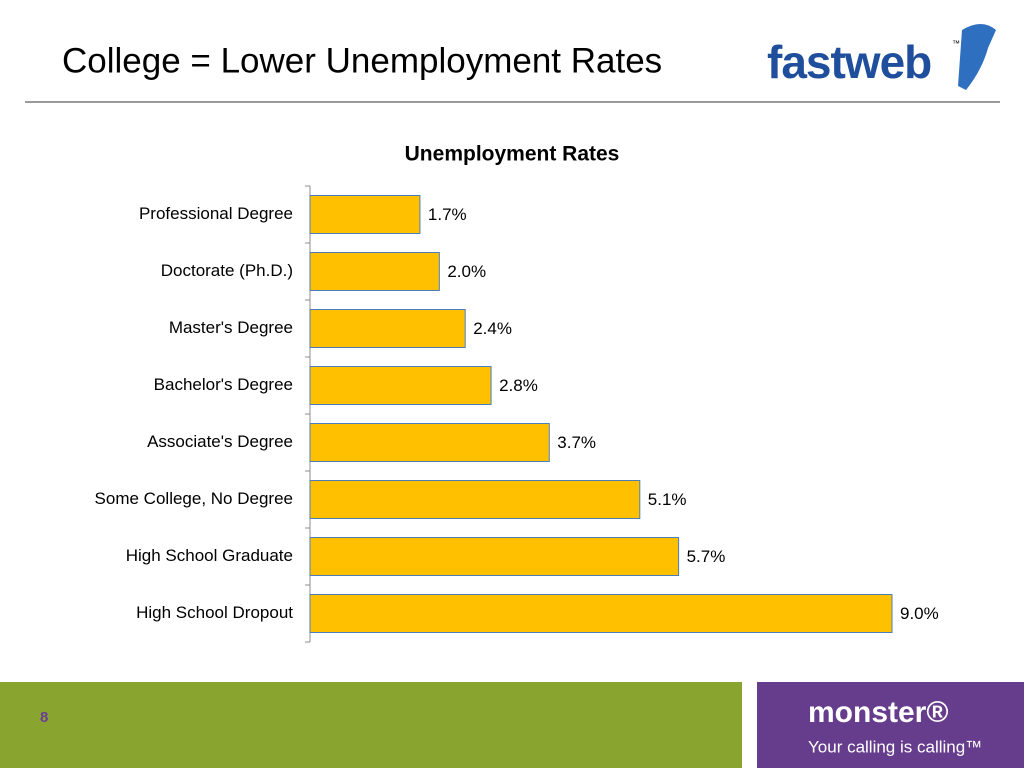 The image size is (1024, 768). Describe the element at coordinates (518, 385) in the screenshot. I see `value-label: 2.8%` at that location.